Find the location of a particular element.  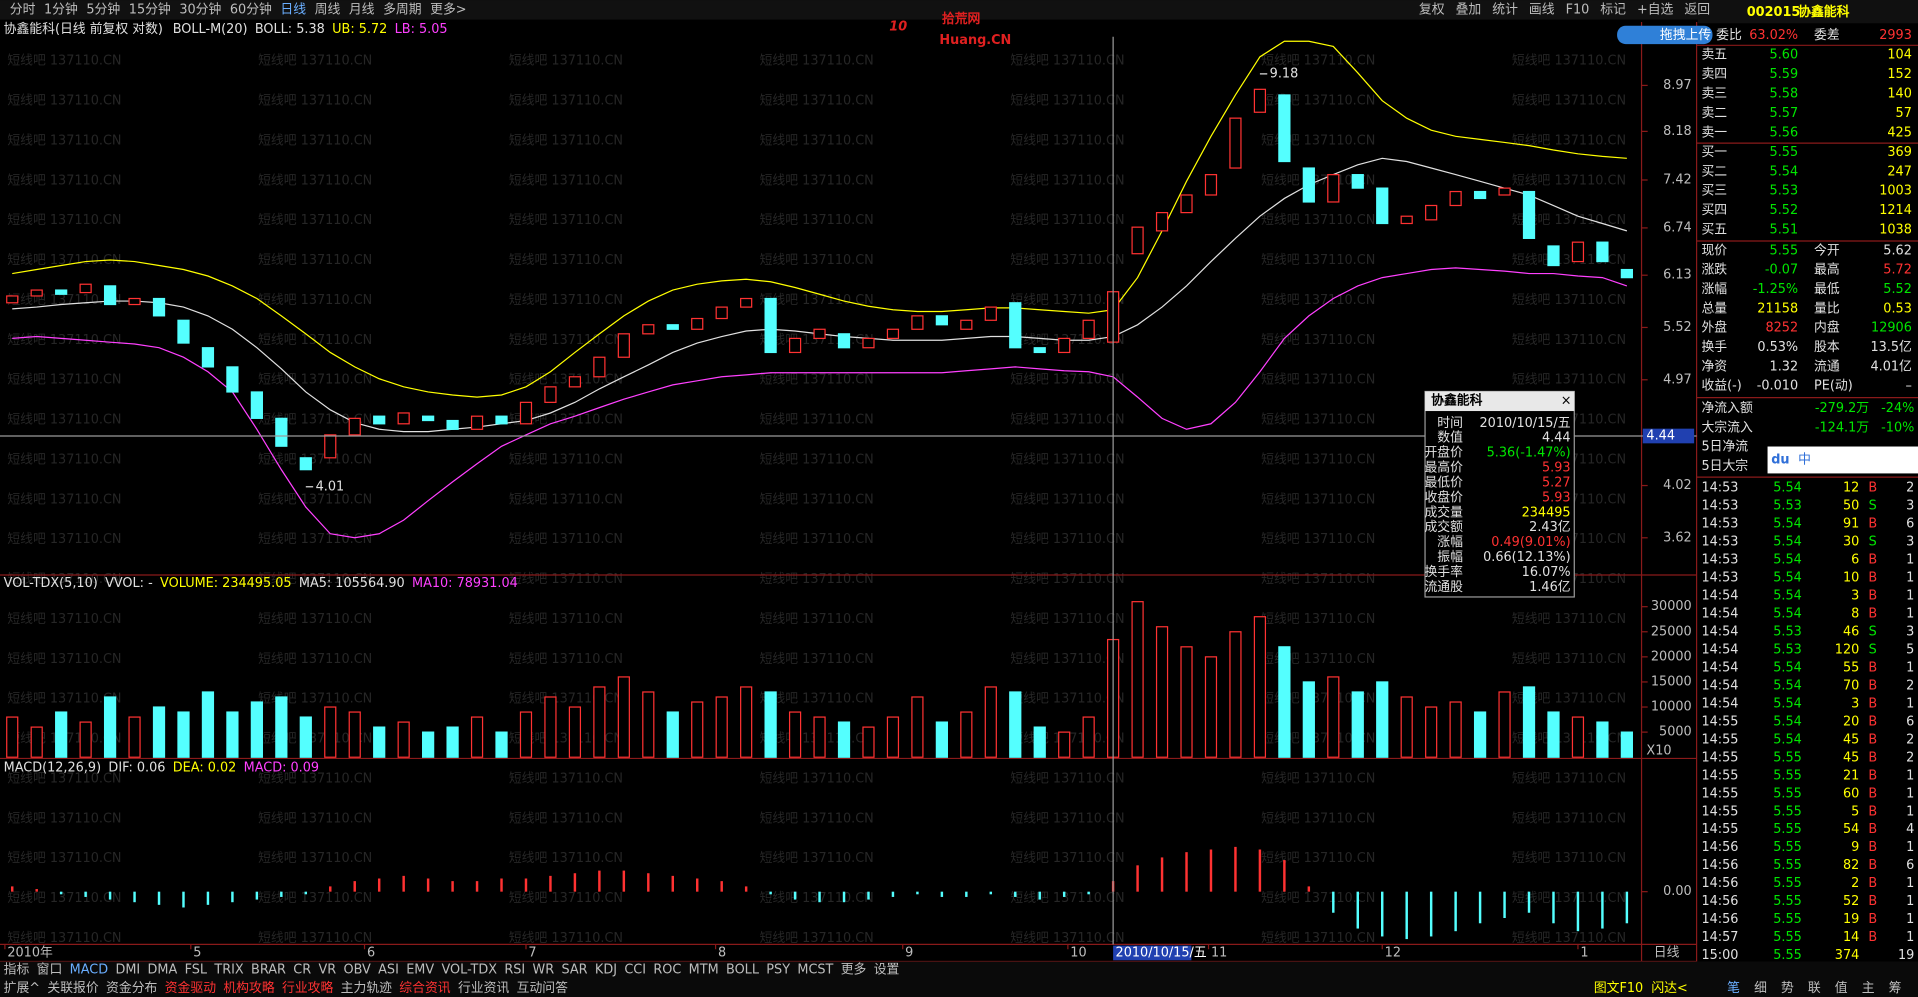

legend-item: MA5: 105564.90 is located at coordinates (352, 583).